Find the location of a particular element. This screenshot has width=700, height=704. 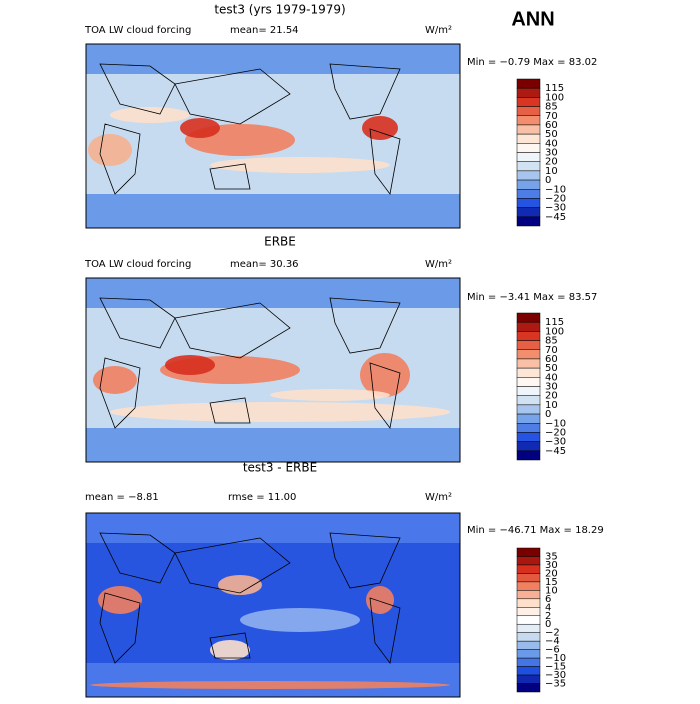

colorbar-label: 2 is located at coordinates (548, 616).